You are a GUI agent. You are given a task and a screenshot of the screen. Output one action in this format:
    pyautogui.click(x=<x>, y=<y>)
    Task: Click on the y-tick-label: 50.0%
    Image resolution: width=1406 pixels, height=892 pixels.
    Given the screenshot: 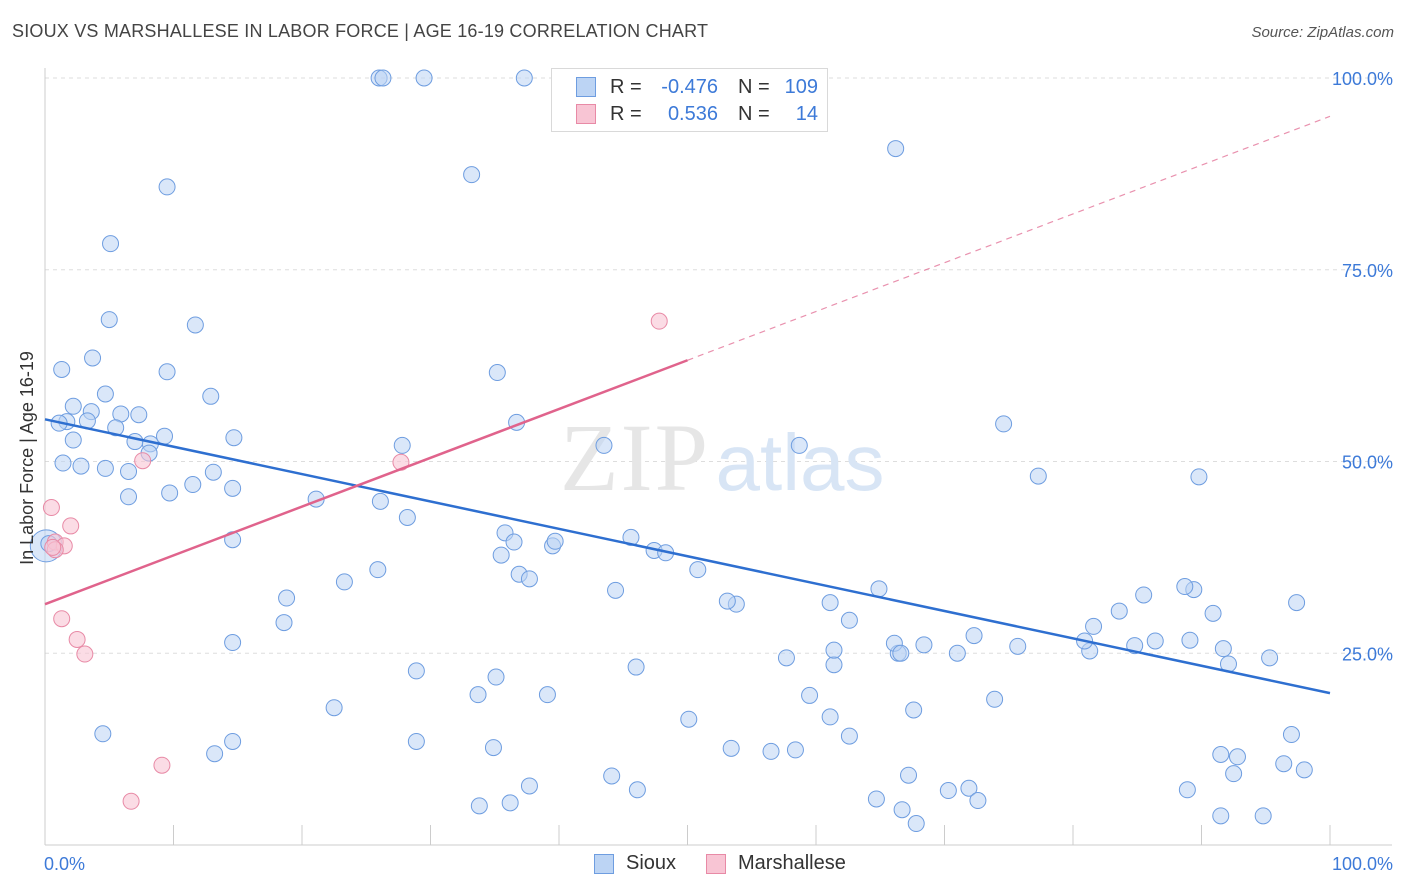 What is the action you would take?
    pyautogui.click(x=1367, y=463)
    